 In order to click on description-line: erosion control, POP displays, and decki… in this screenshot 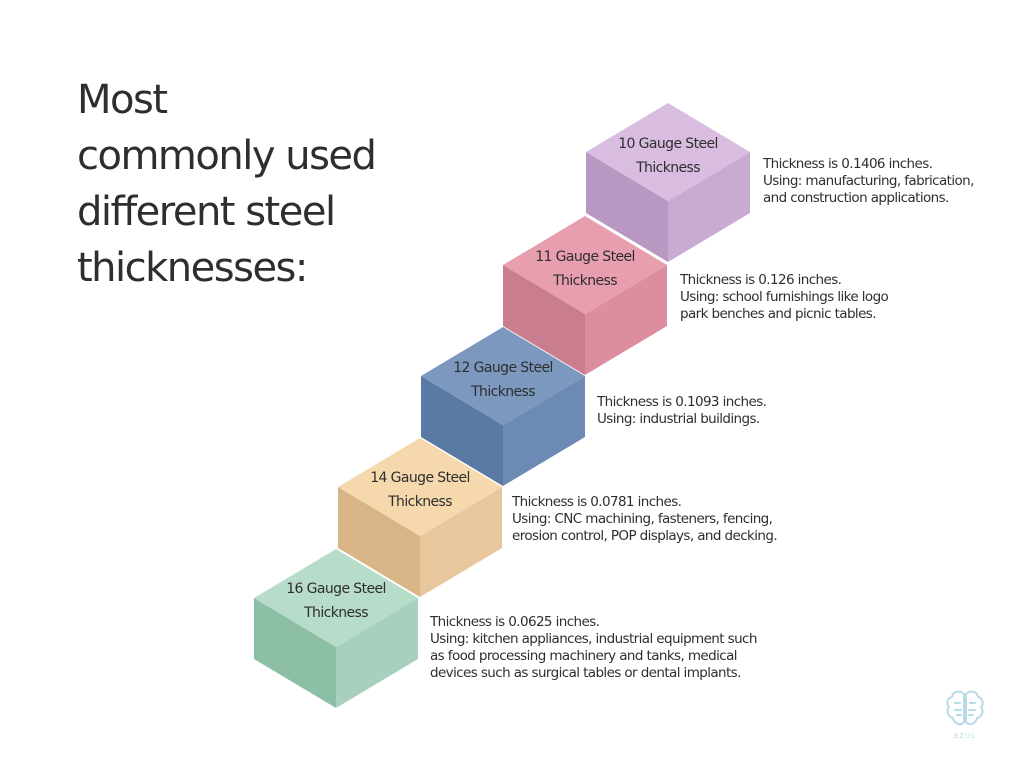, I will do `click(645, 536)`.